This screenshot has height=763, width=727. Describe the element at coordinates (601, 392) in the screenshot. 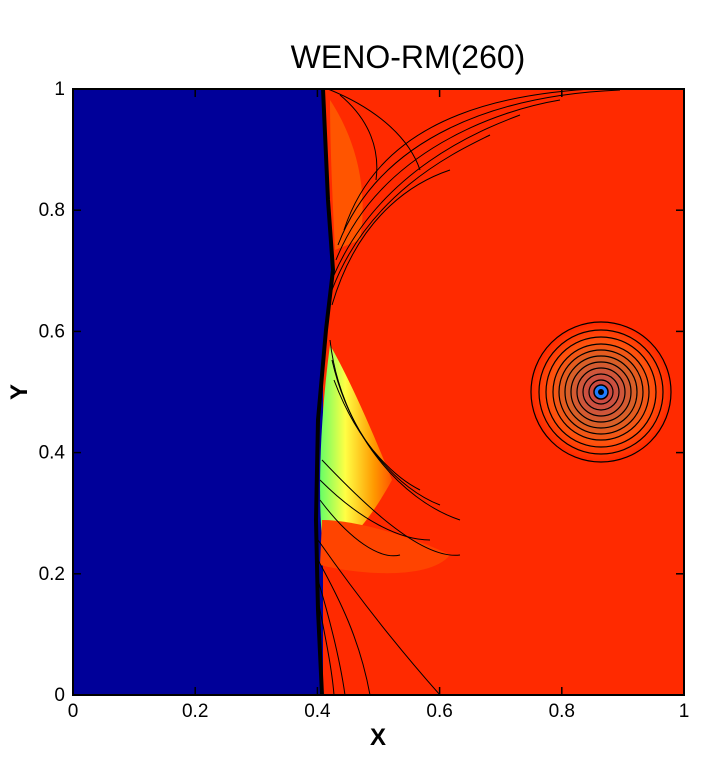

I see `vortex` at that location.